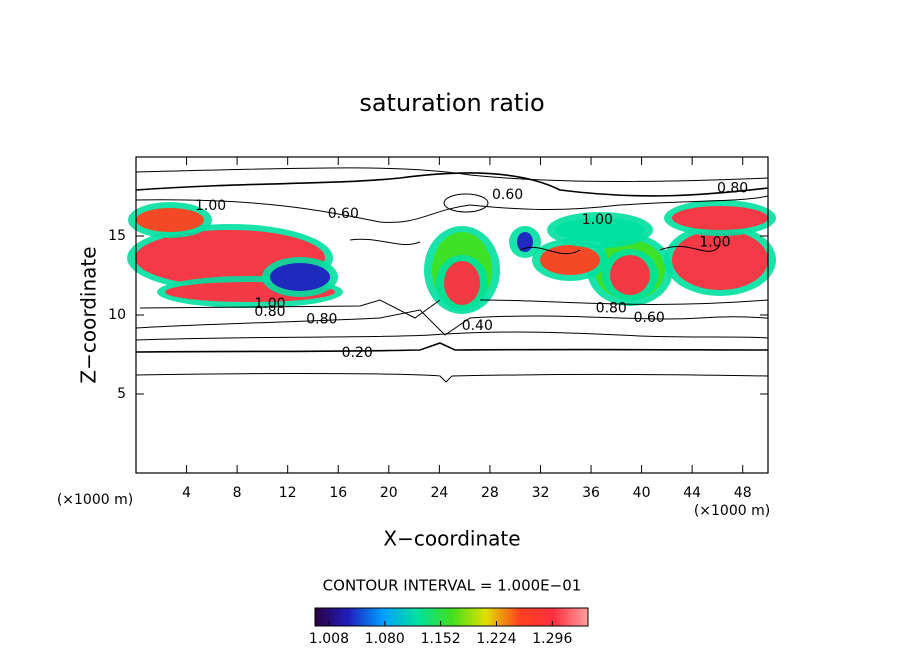  Describe the element at coordinates (451, 539) in the screenshot. I see `x-axis-label: X−coordinate` at that location.